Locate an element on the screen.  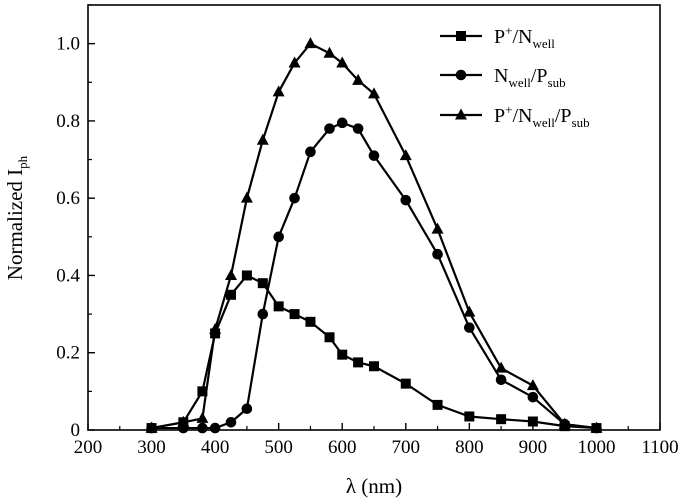
legend-label: P+/Nwell/Psub is located at coordinates (542, 116).